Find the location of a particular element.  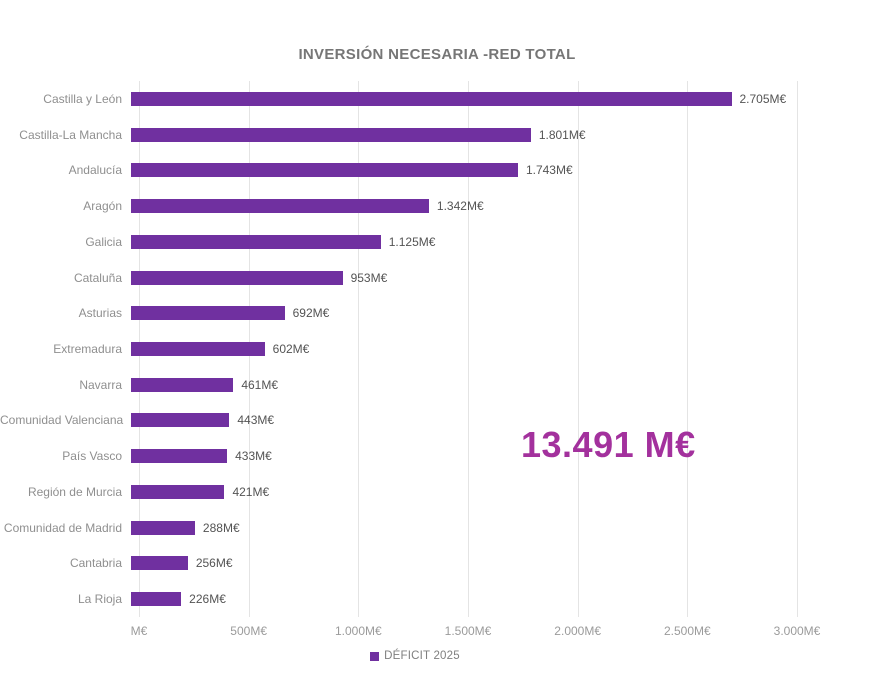

bar-row: País Vasco 433M€ is located at coordinates (398, 456).